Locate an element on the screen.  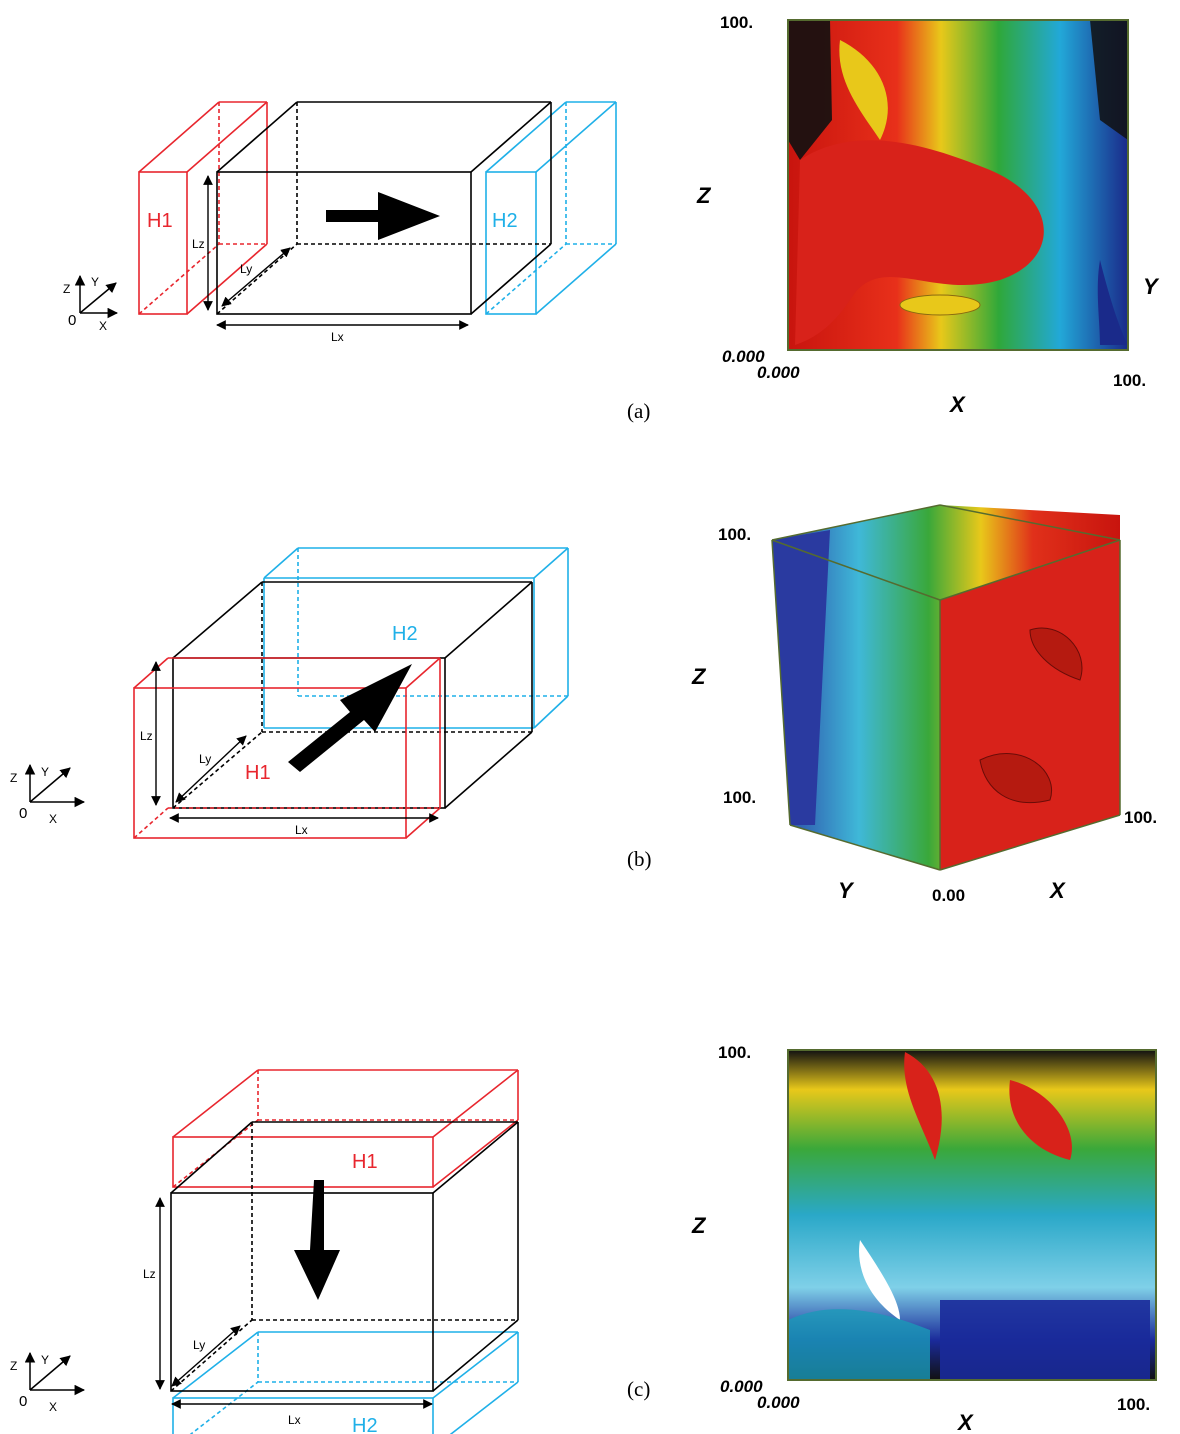
panel-b-diagram: H1 H2 Lz Ly Lx Z Y X 0 is located at coordinates (289, 693).